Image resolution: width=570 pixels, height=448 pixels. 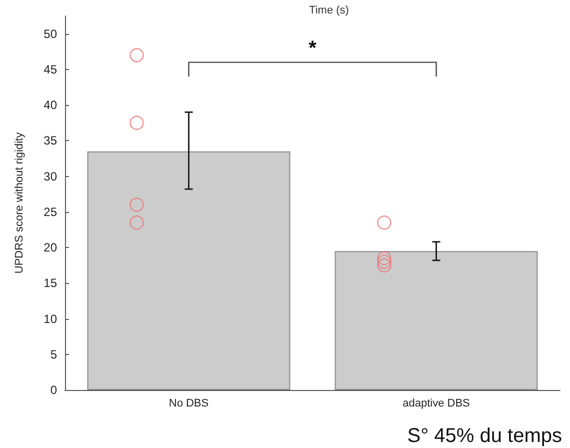 I want to click on x-tick-label: adaptive DBS, so click(x=436, y=404).